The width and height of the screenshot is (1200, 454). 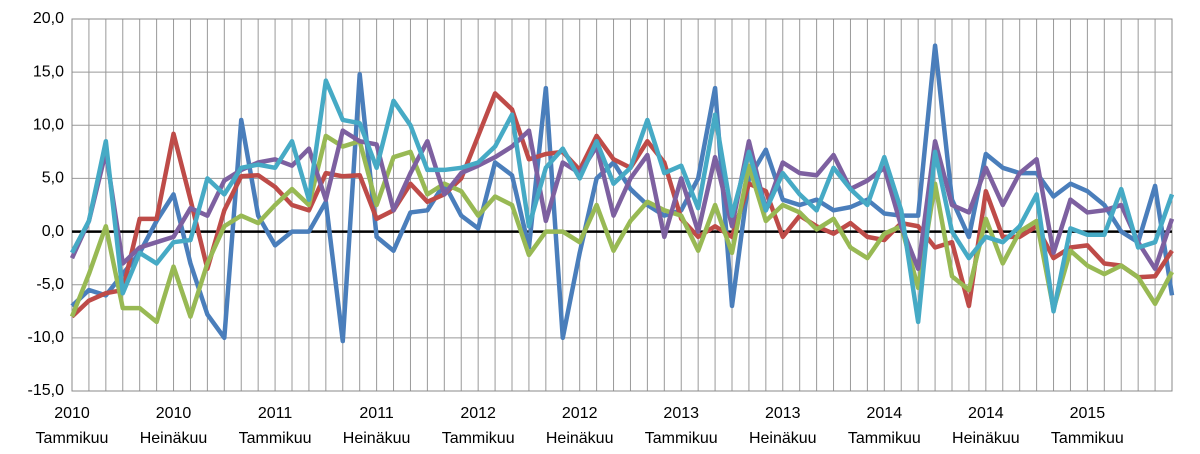 What do you see at coordinates (53, 231) in the screenshot?
I see `y-tick-label: 0,0` at bounding box center [53, 231].